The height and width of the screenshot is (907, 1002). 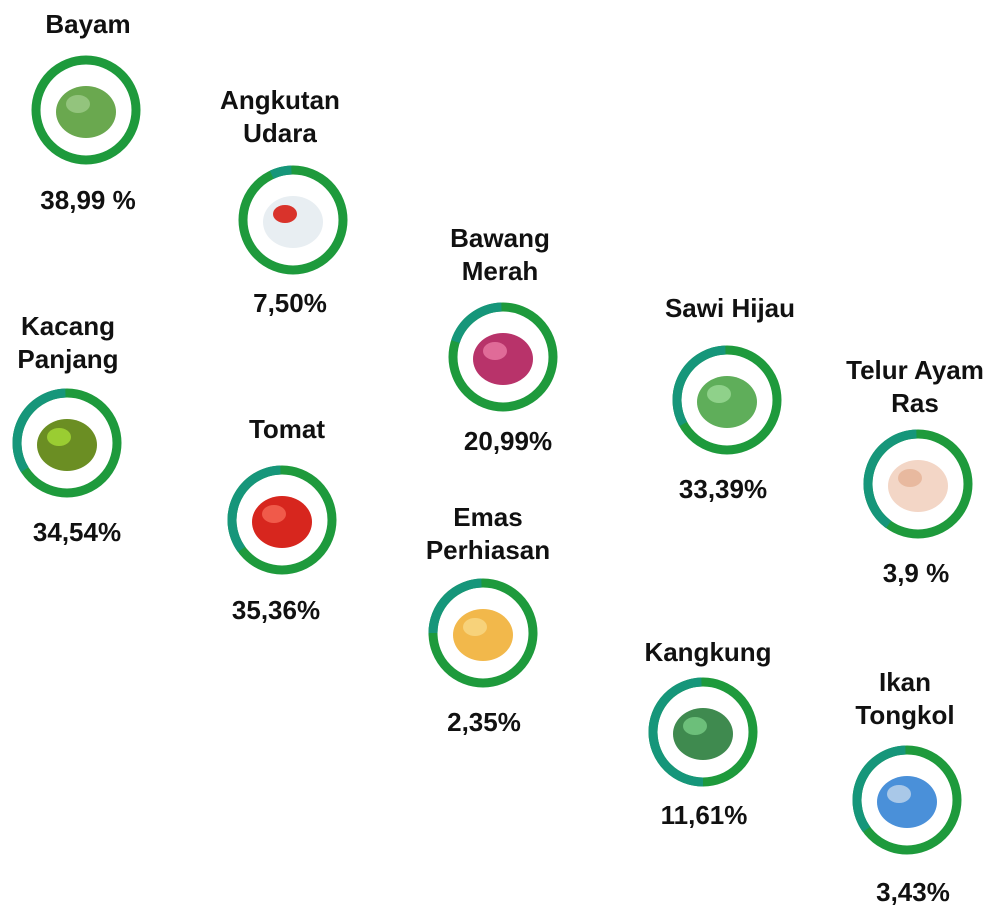 I want to click on item-label: Bayam, so click(x=88, y=24).